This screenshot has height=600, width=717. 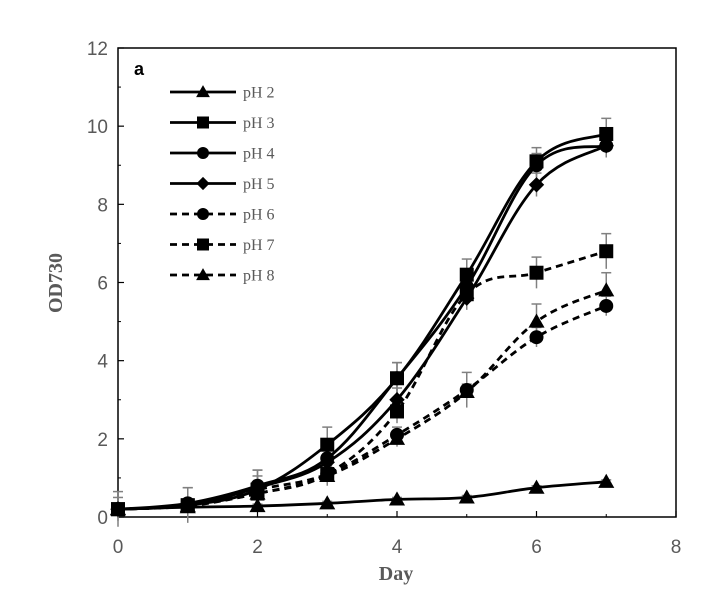 What do you see at coordinates (536, 547) in the screenshot?
I see `x-tick-label: 6` at bounding box center [536, 547].